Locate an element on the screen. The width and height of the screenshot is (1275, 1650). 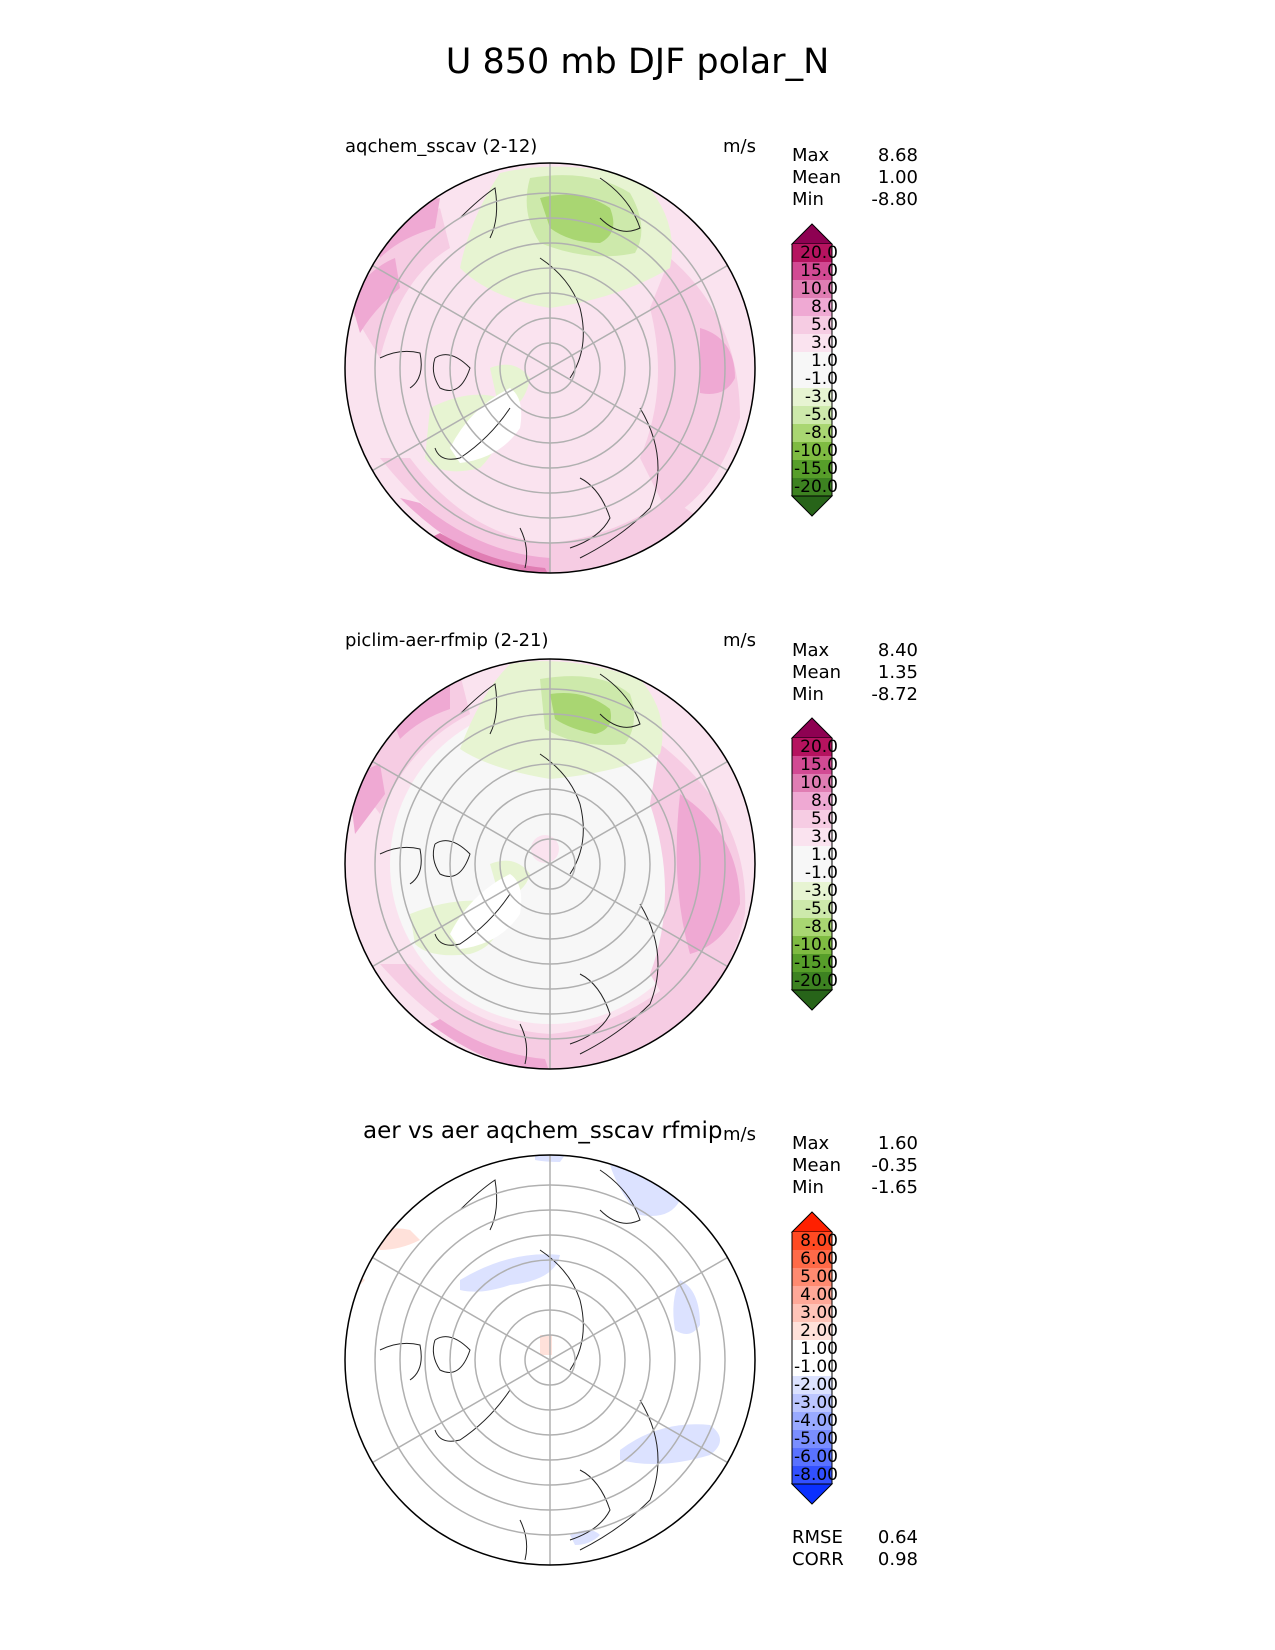
colorbar-tick-label: -2.00 is located at coordinates (816, 1385).